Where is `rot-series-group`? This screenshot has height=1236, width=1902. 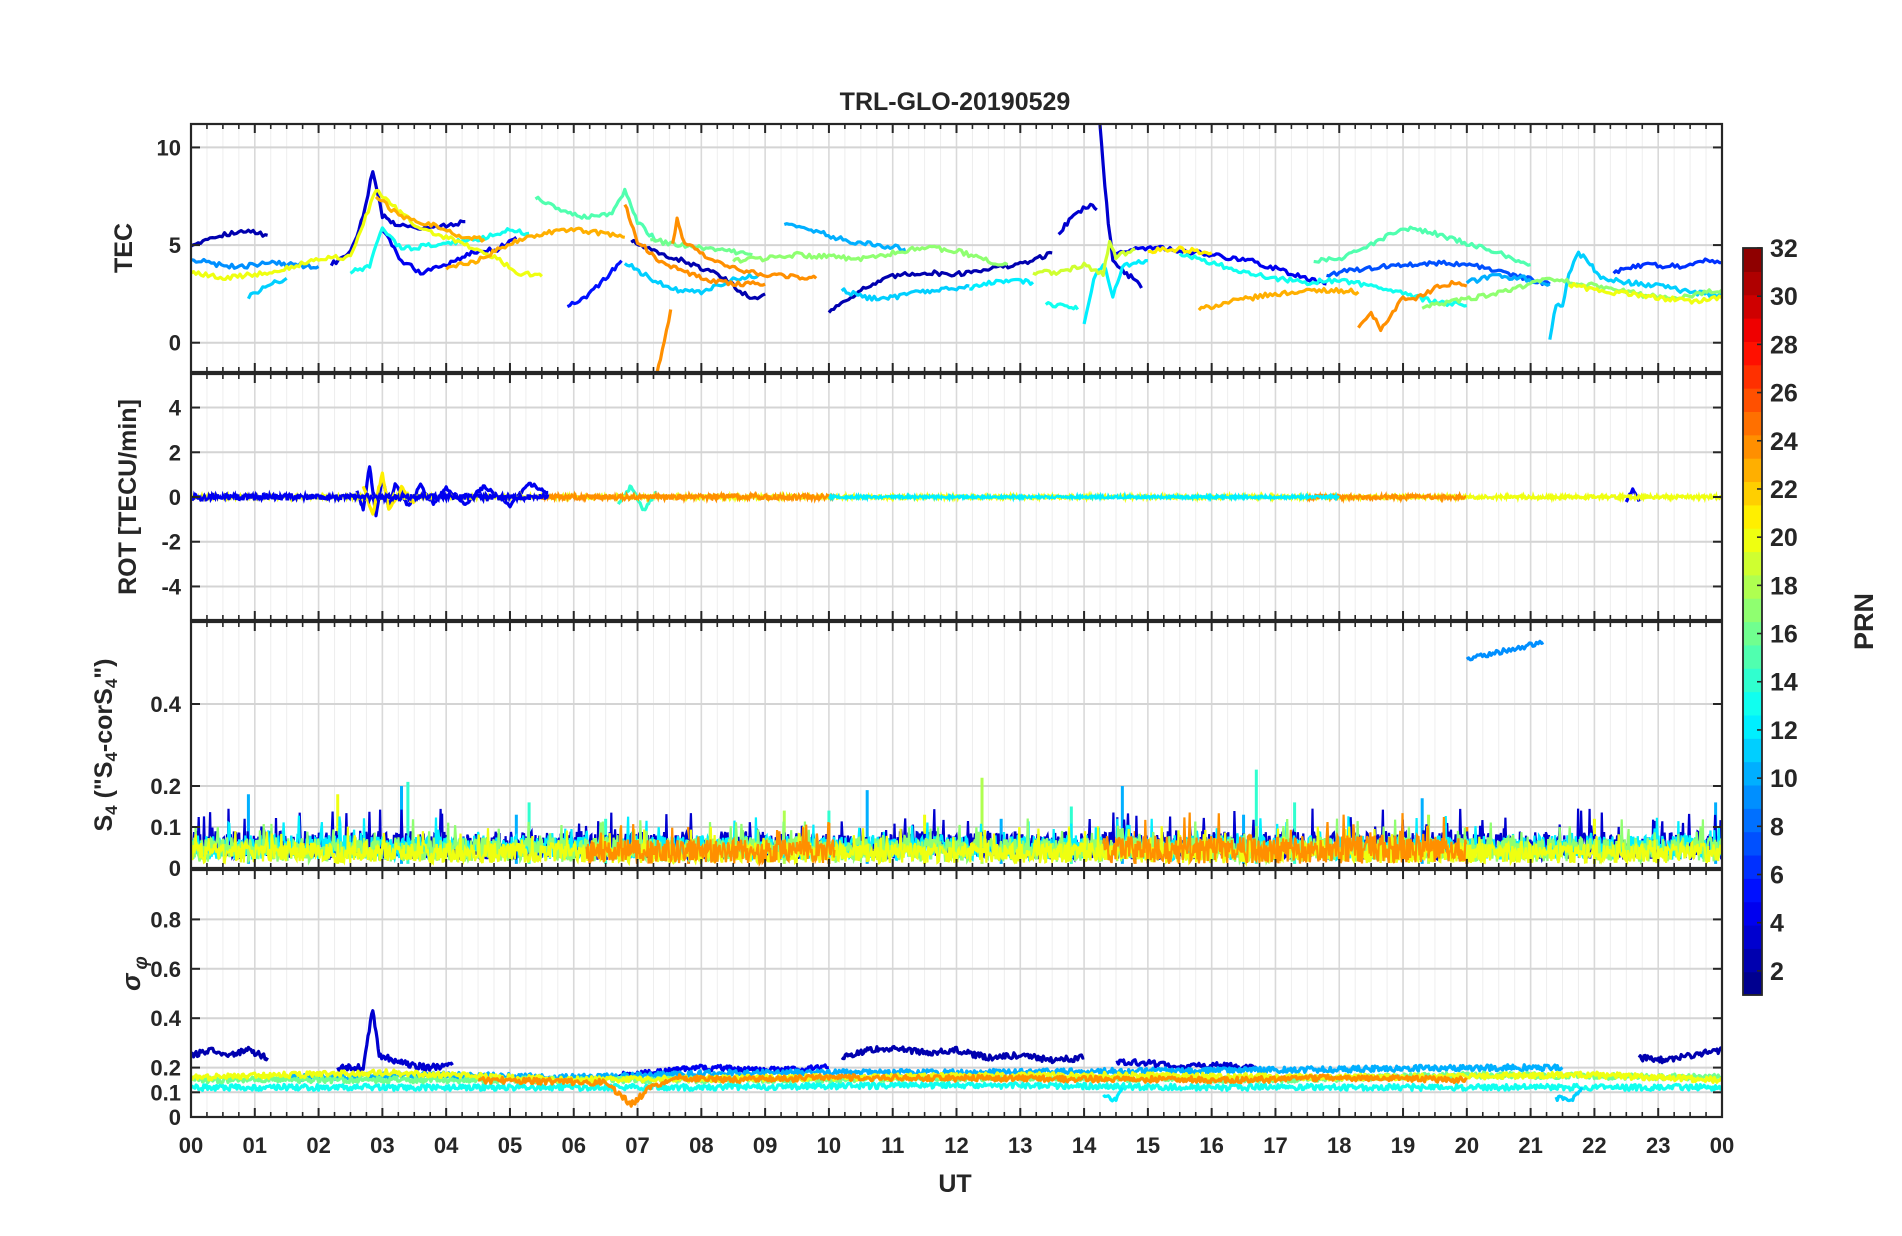 rot-series-group is located at coordinates (956, 491).